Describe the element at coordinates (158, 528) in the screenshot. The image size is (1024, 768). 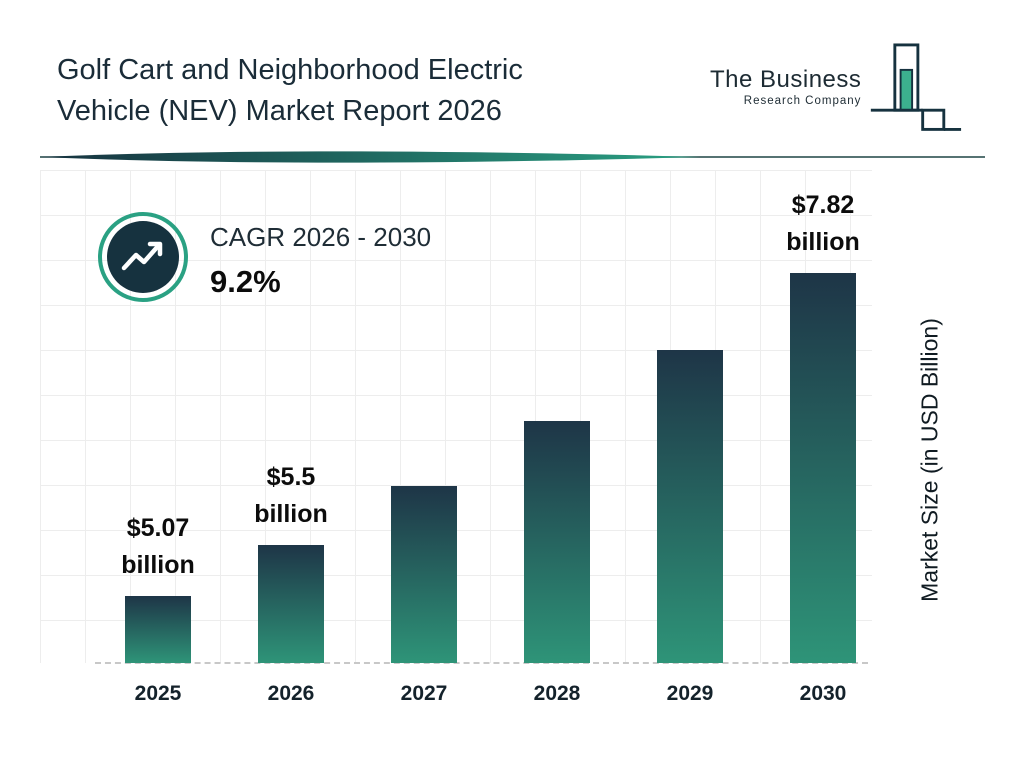
I see `bar-value-amount: $5.07` at that location.